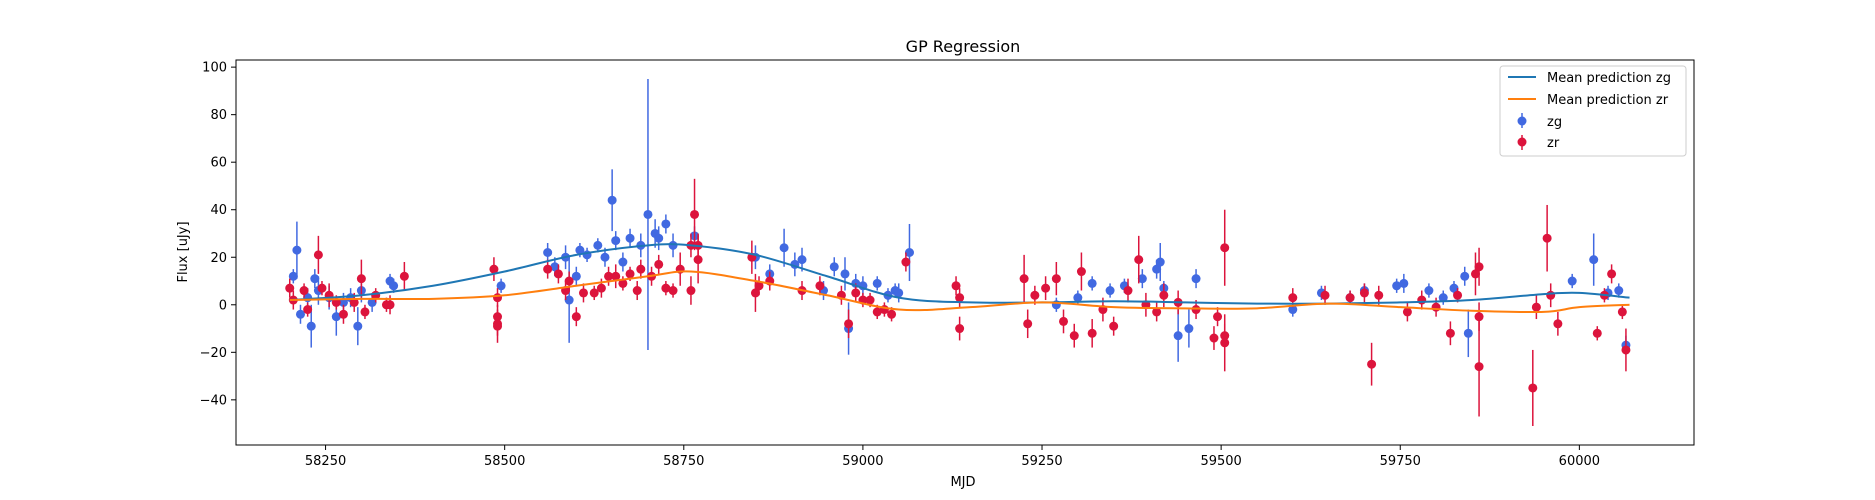 This screenshot has height=500, width=1875. I want to click on y-tick-label: 80, so click(218, 115).